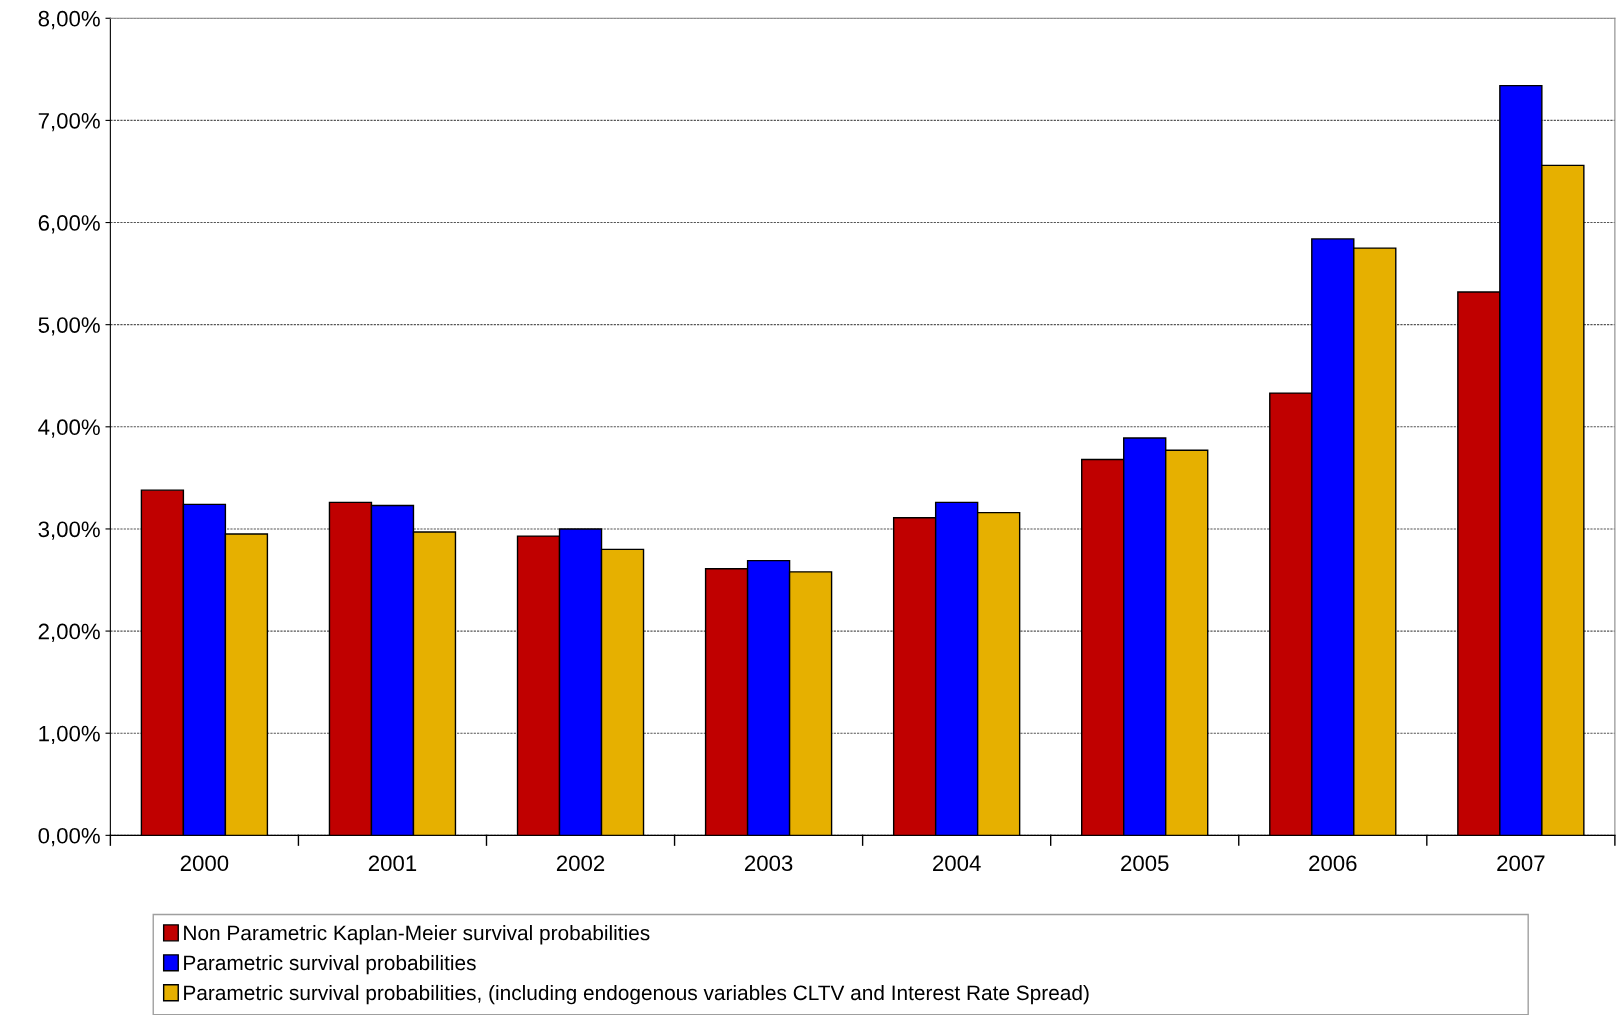 The image size is (1623, 1015). I want to click on legend-label: Parametric survival probabilities, (including endogenous variables CLTV and Interest Rate Spread), so click(636, 994).